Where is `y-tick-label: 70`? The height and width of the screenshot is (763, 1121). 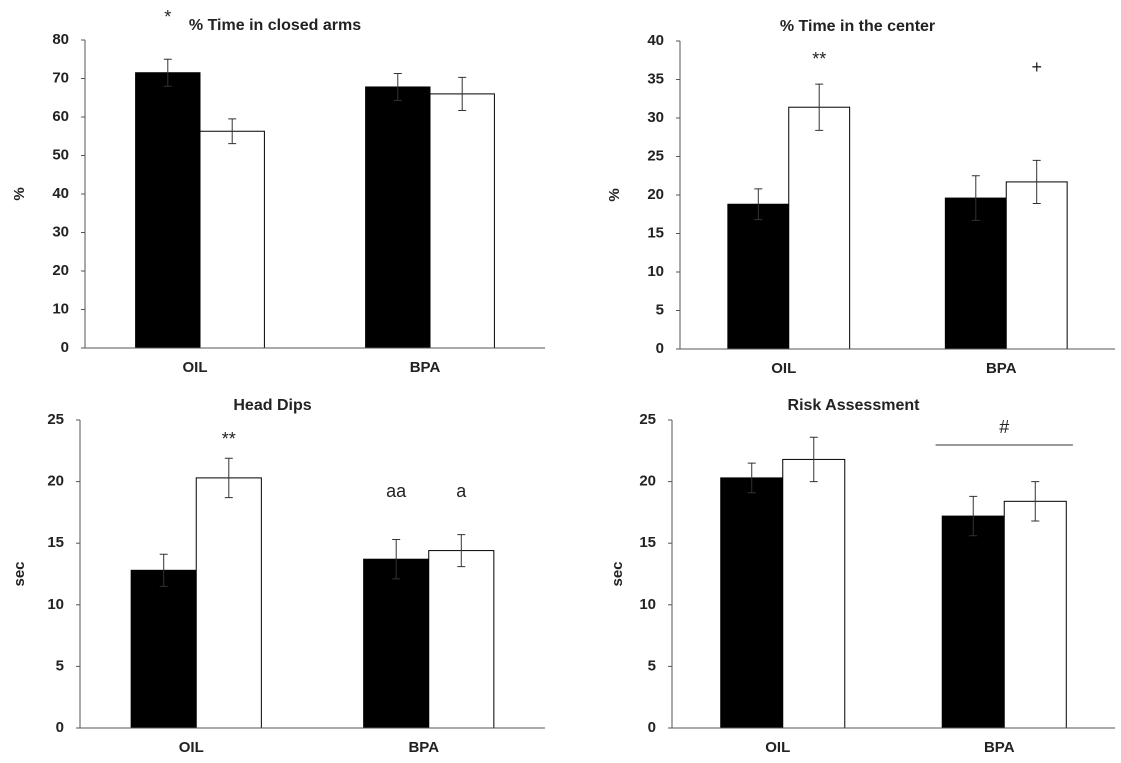 y-tick-label: 70 is located at coordinates (60, 77).